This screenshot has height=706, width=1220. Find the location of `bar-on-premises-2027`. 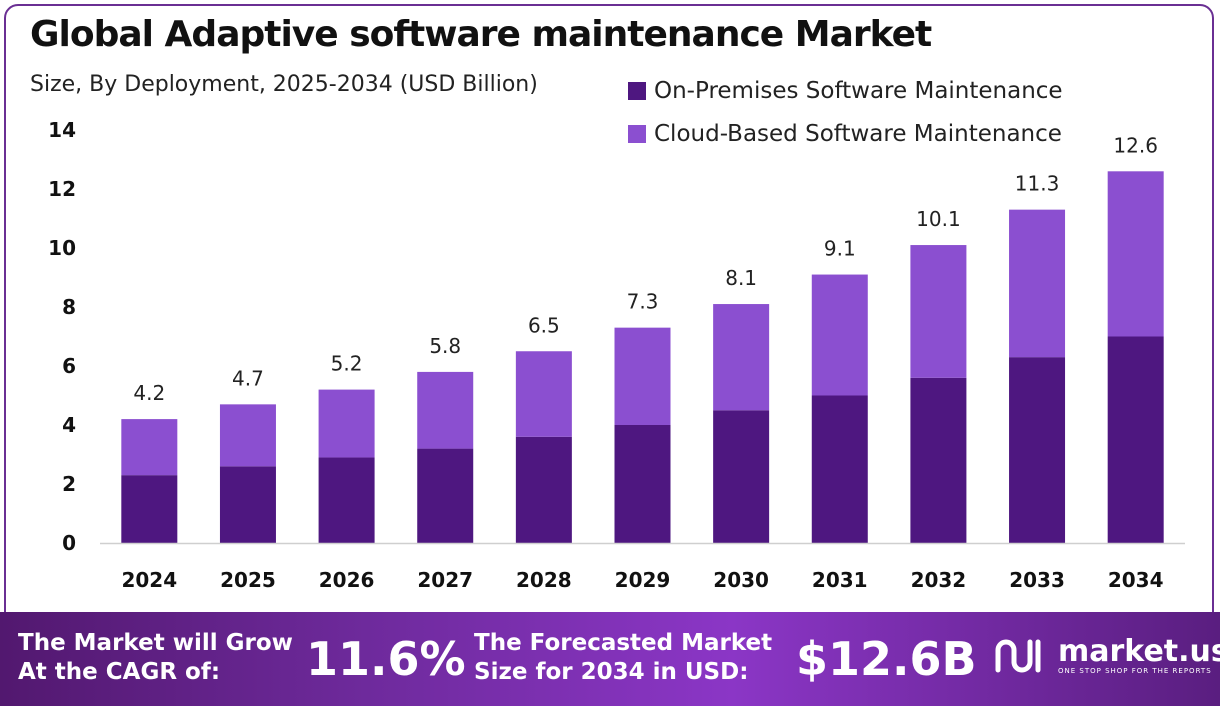

bar-on-premises-2027 is located at coordinates (445, 495).